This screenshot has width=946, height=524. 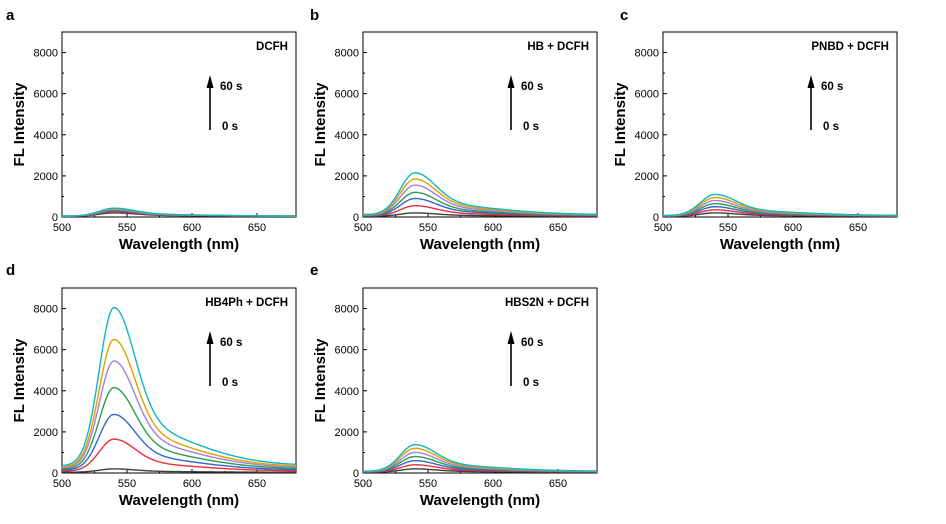 What do you see at coordinates (850, 47) in the screenshot?
I see `sample-label: PNBD + DCFH` at bounding box center [850, 47].